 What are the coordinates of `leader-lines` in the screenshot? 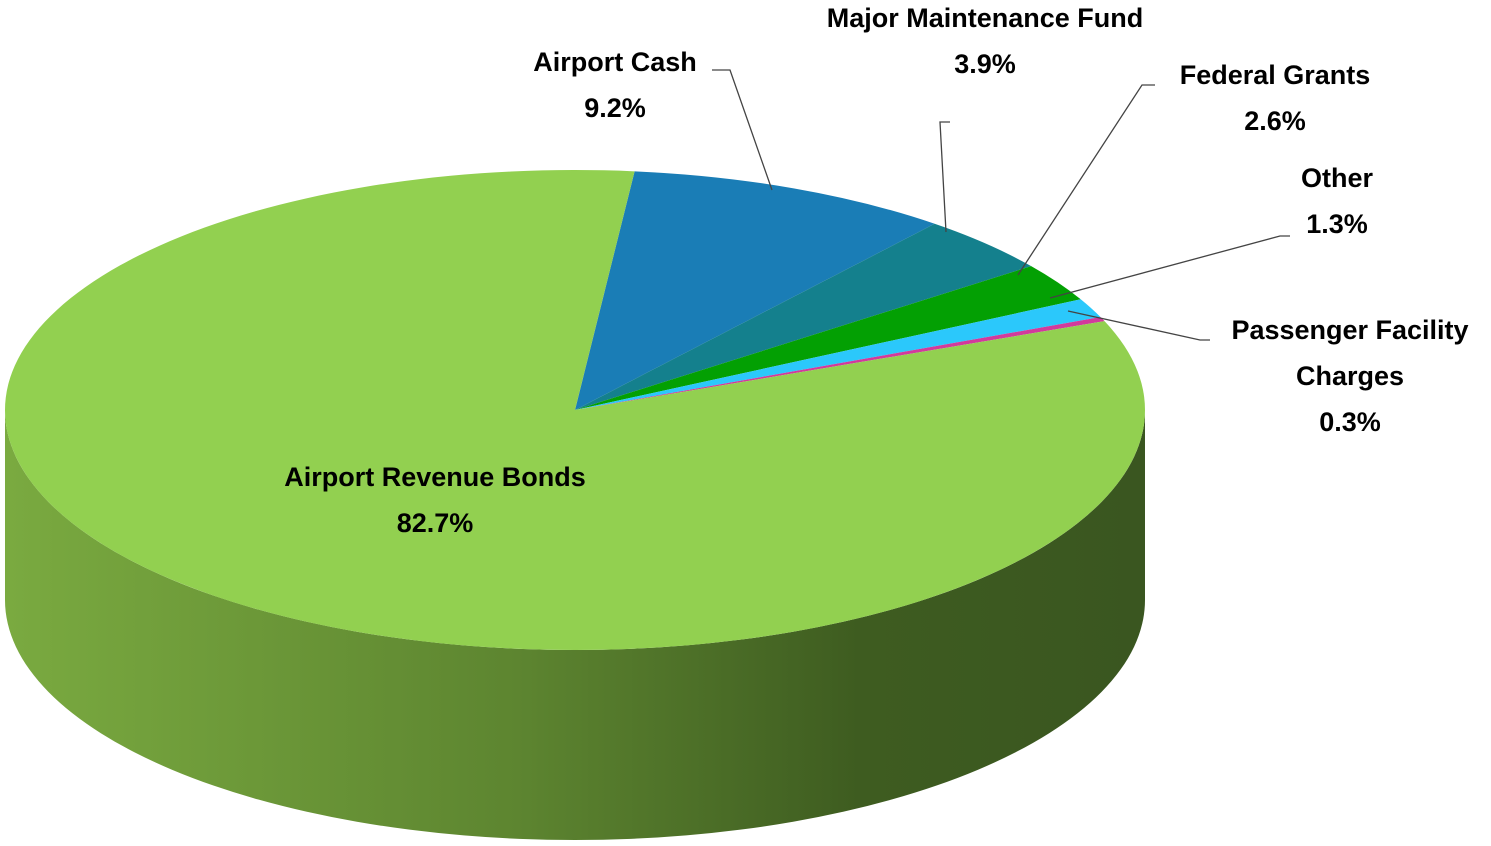 It's located at (1001, 205).